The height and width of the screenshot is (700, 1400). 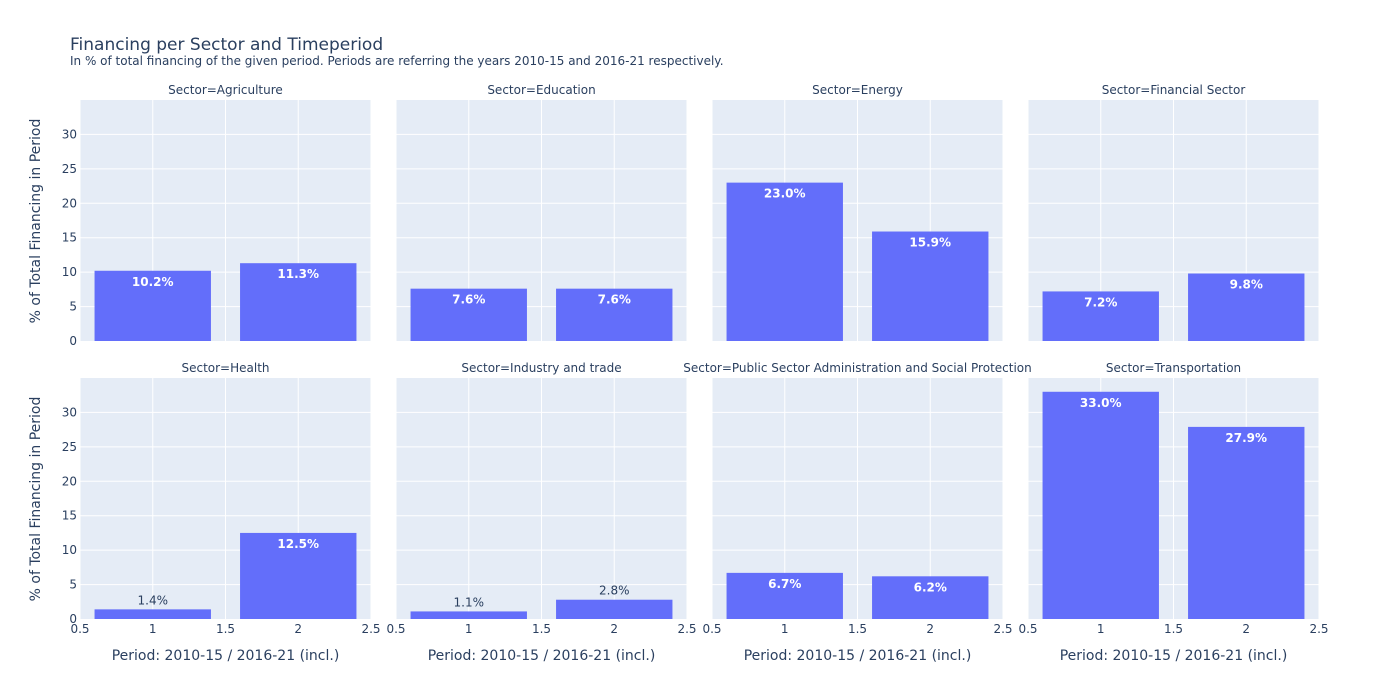 I want to click on facet-title: Sector=Energy, so click(x=857, y=90).